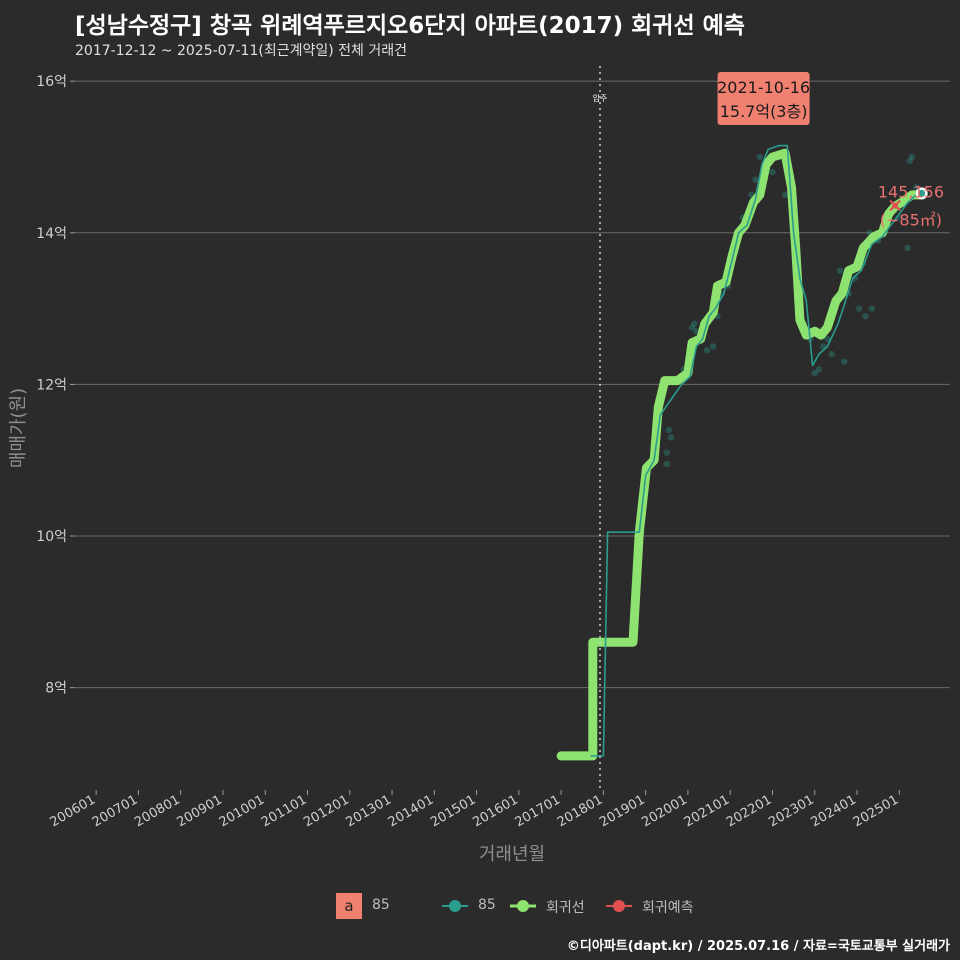  Describe the element at coordinates (410, 26) in the screenshot. I see `chart-title: [성남수정구] 창곡 위례역푸르지오6단지 아파트(2017) 회귀선 예측` at that location.